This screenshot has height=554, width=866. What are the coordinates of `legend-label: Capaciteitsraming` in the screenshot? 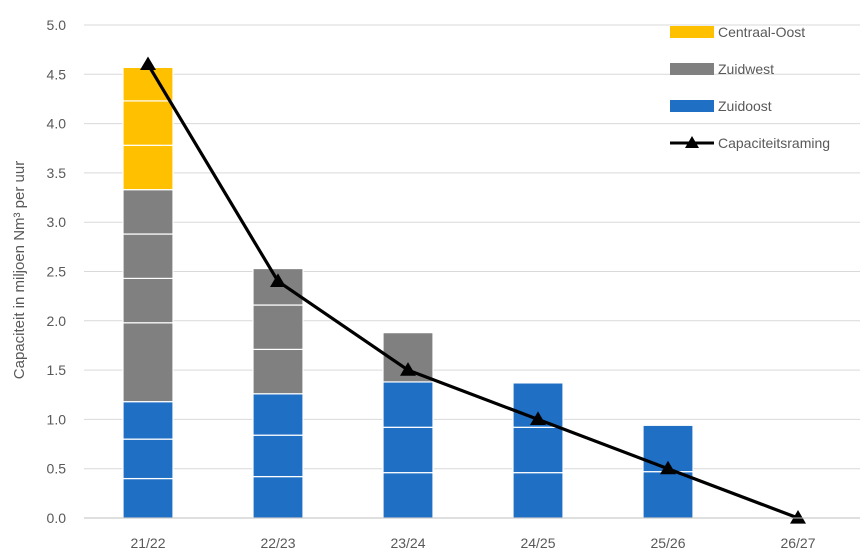 It's located at (774, 143).